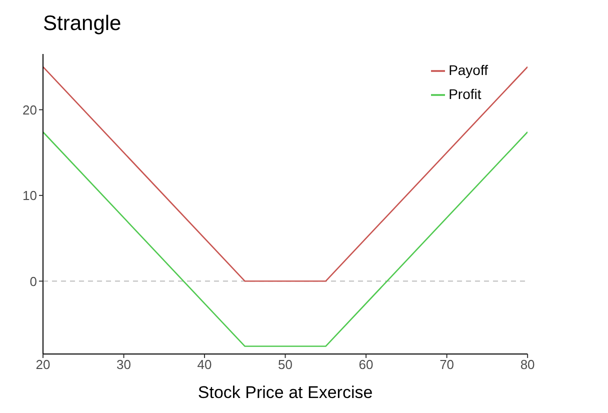 Image resolution: width=608 pixels, height=413 pixels. I want to click on x-tick-label: 70, so click(447, 364).